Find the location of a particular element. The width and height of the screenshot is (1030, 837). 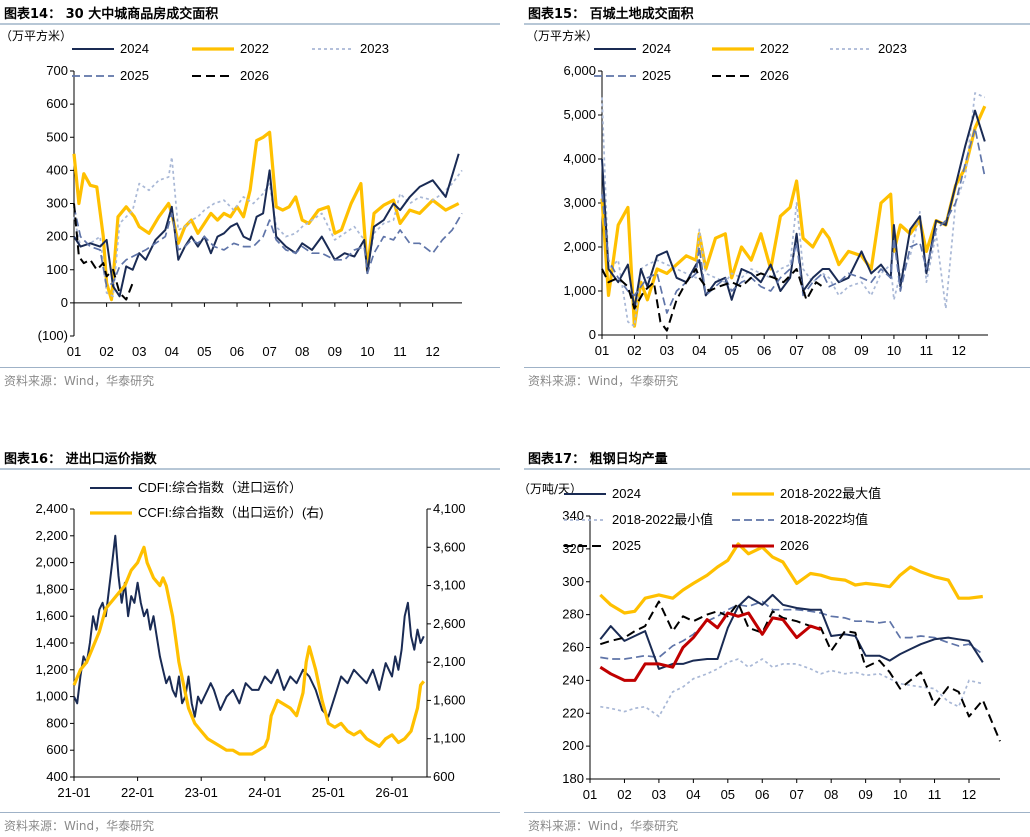

legend-label: 2026 is located at coordinates (774, 75).